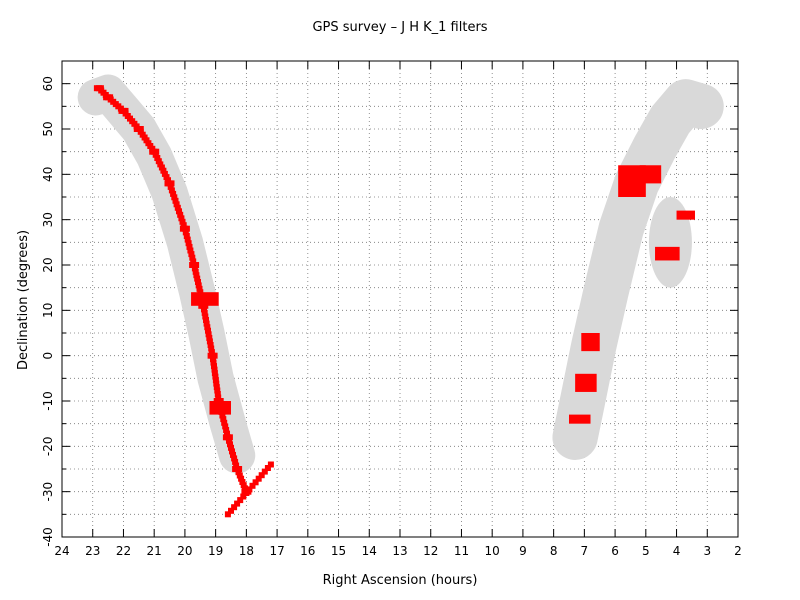 The height and width of the screenshot is (600, 800). What do you see at coordinates (48, 446) in the screenshot?
I see `y-tick-label: -20` at bounding box center [48, 446].